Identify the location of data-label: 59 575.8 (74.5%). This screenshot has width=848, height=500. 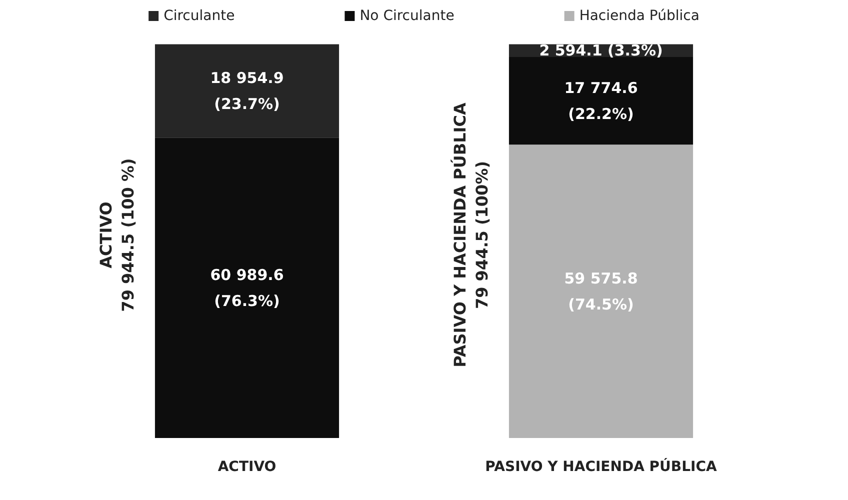
(601, 291).